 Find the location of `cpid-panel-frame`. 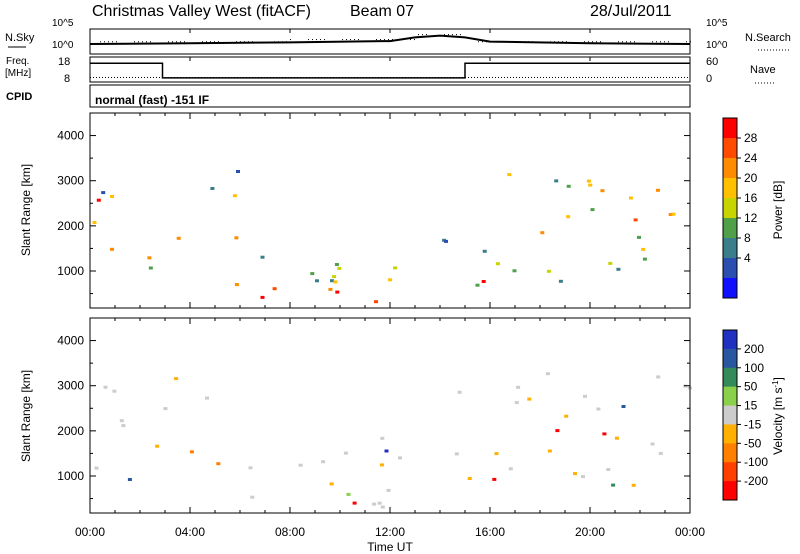

cpid-panel-frame is located at coordinates (390, 96).